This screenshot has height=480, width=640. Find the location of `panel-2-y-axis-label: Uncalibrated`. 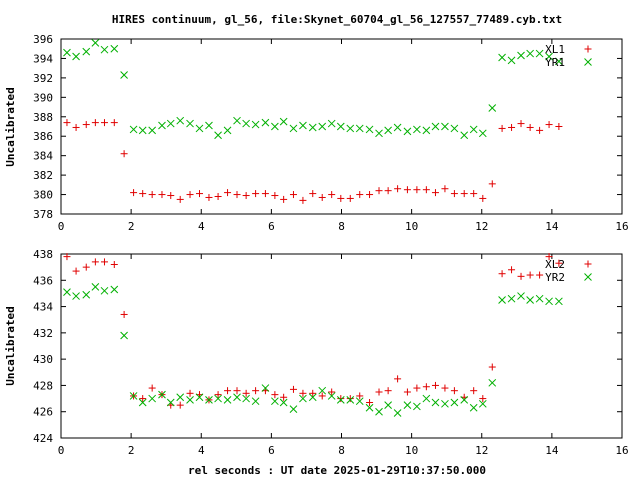

panel-2-y-axis-label: Uncalibrated is located at coordinates (10, 345).